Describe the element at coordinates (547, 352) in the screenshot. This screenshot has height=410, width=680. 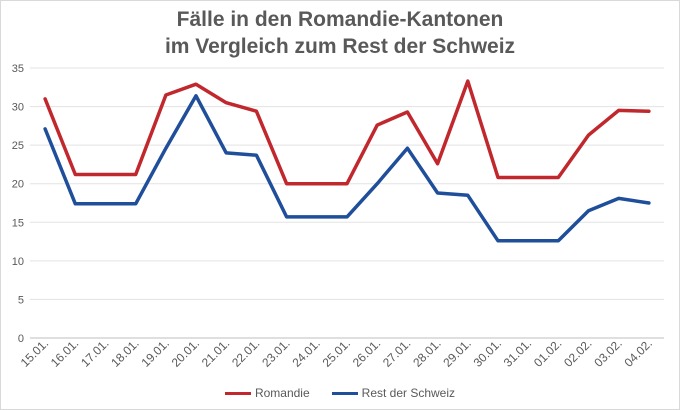
I see `x-tick-label: 01.02.` at that location.